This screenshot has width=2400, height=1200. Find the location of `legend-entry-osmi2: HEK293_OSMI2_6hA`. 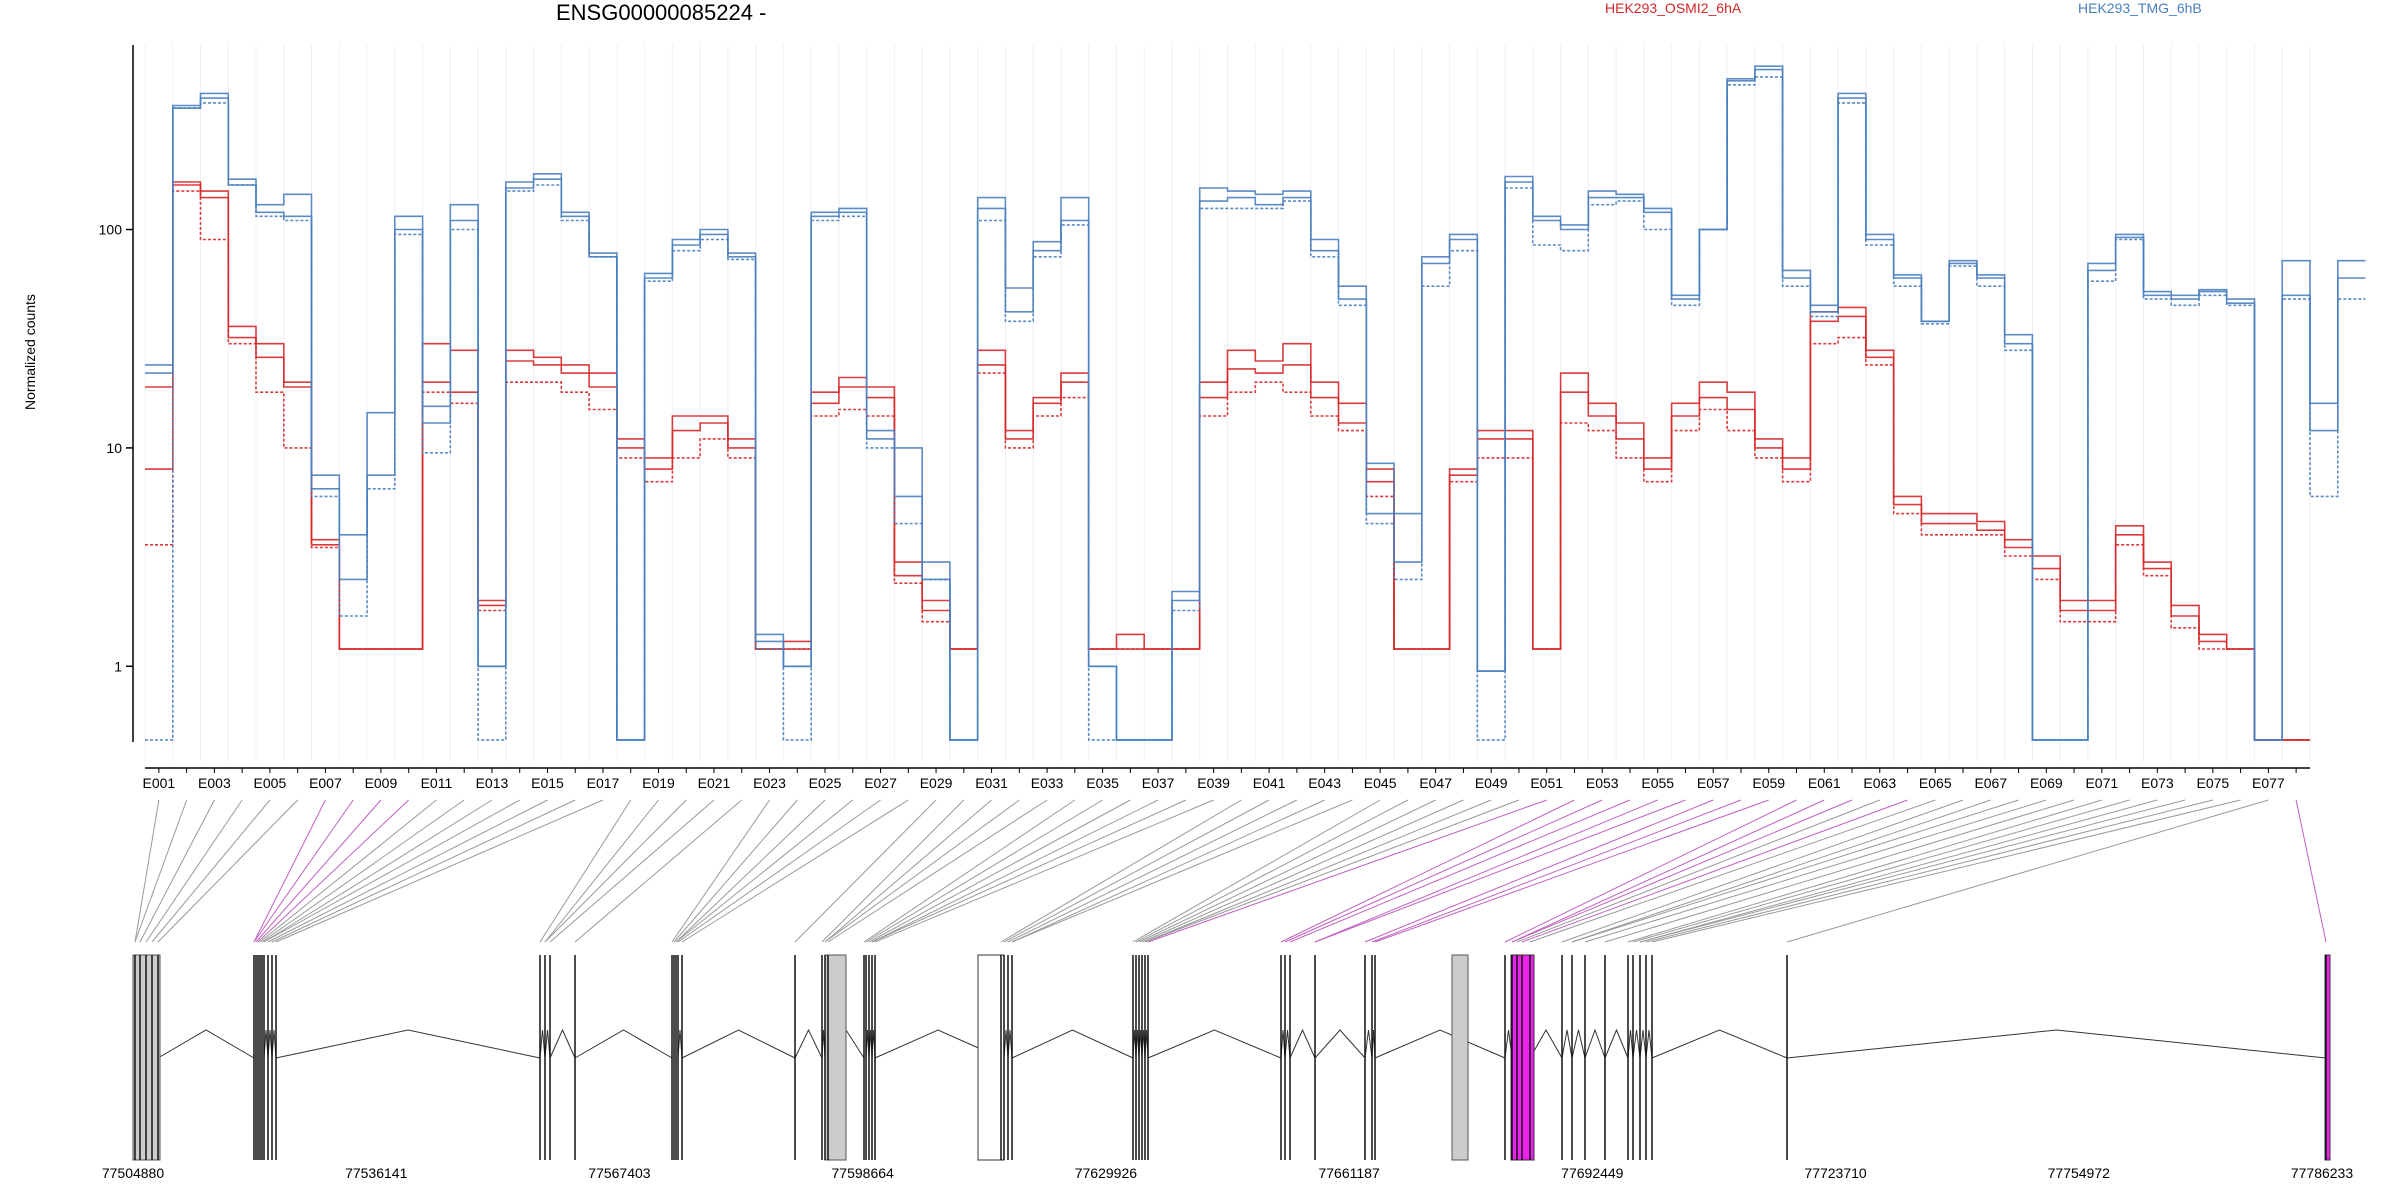

legend-entry-osmi2: HEK293_OSMI2_6hA is located at coordinates (1673, 8).